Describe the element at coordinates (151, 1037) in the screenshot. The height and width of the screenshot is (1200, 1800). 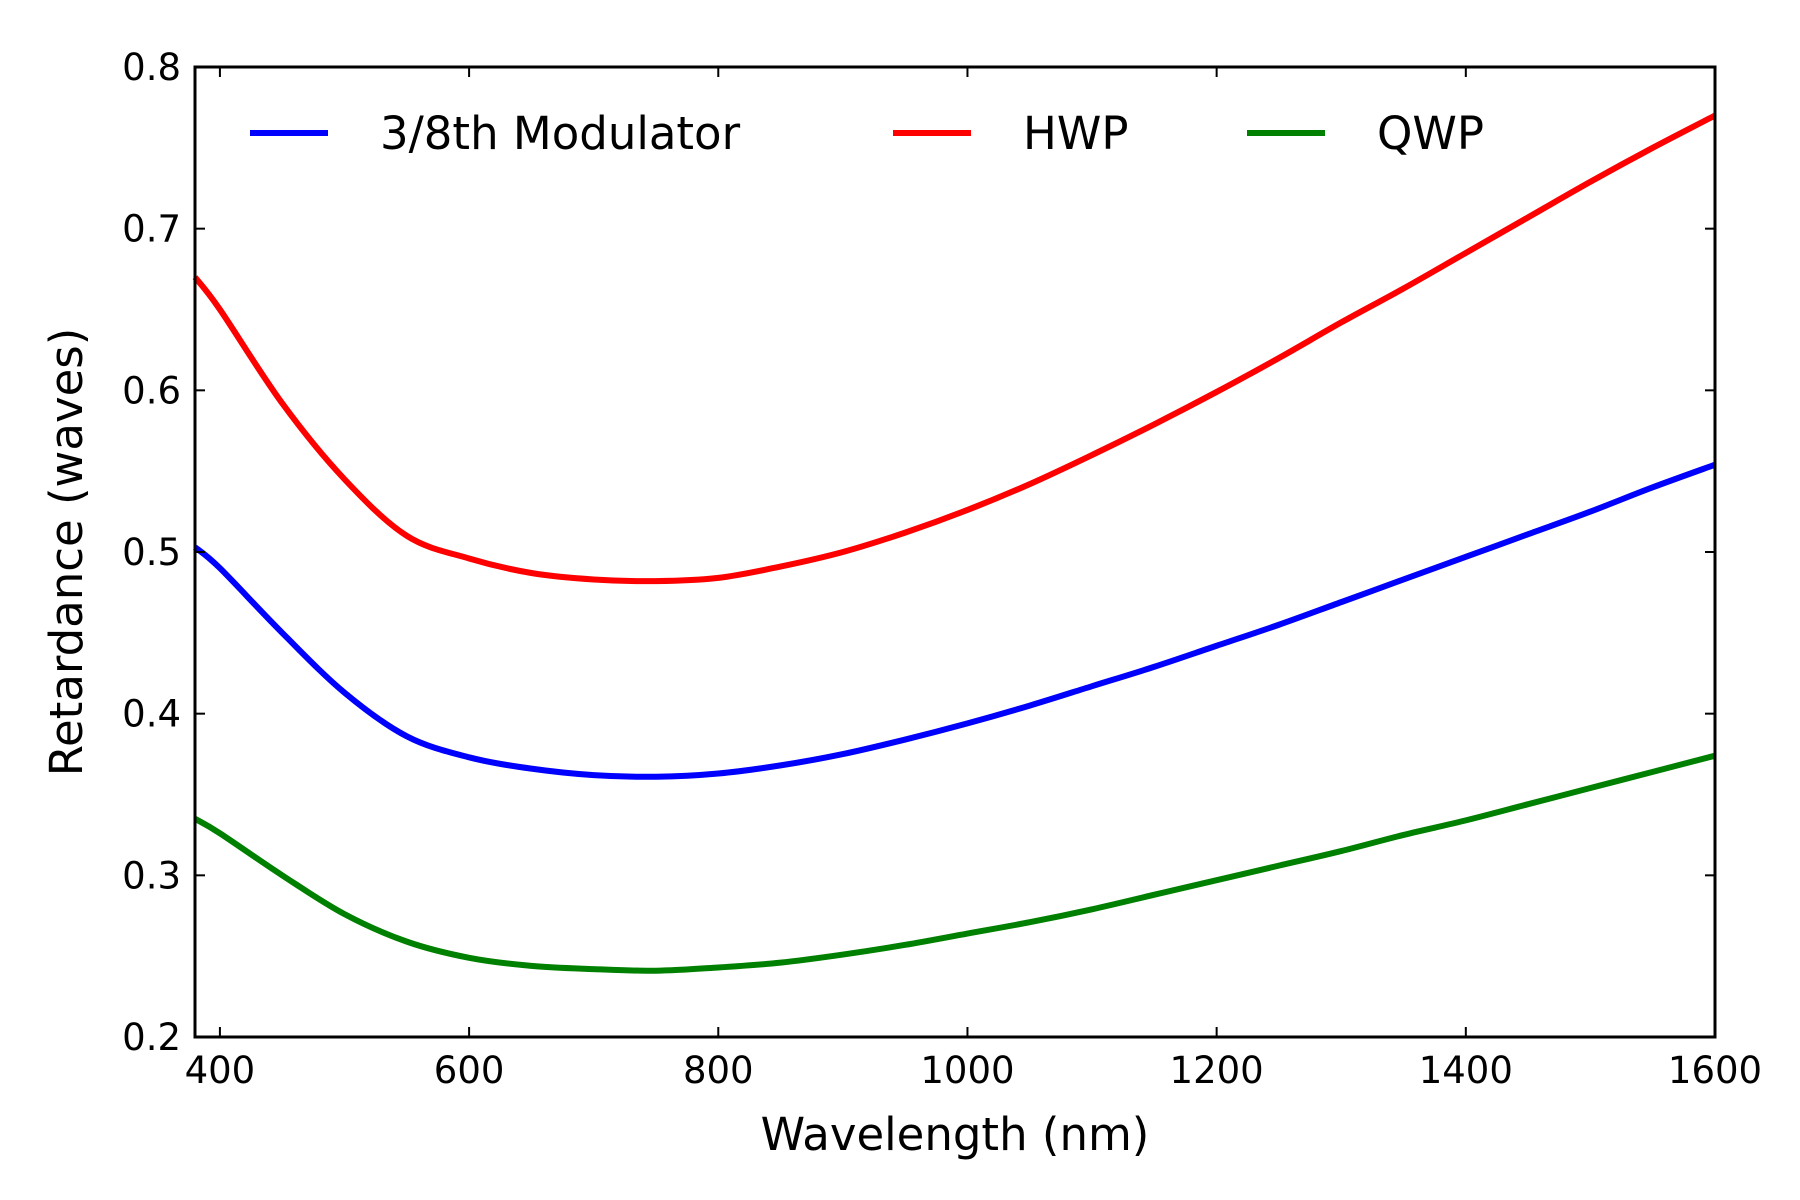
I see `y-tick-label: 0.2` at that location.